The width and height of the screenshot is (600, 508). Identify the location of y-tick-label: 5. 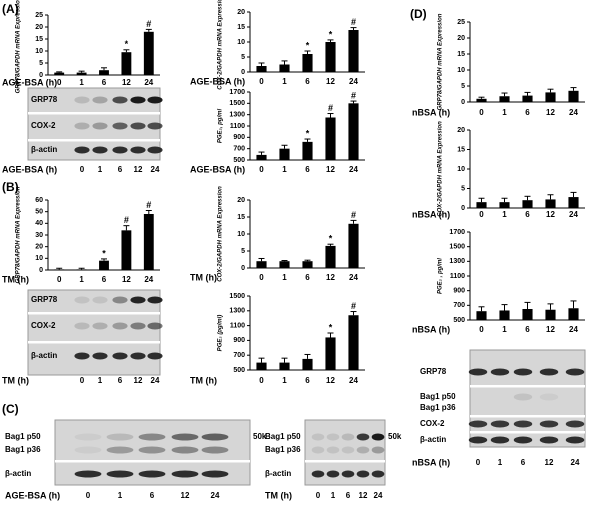
(463, 86).